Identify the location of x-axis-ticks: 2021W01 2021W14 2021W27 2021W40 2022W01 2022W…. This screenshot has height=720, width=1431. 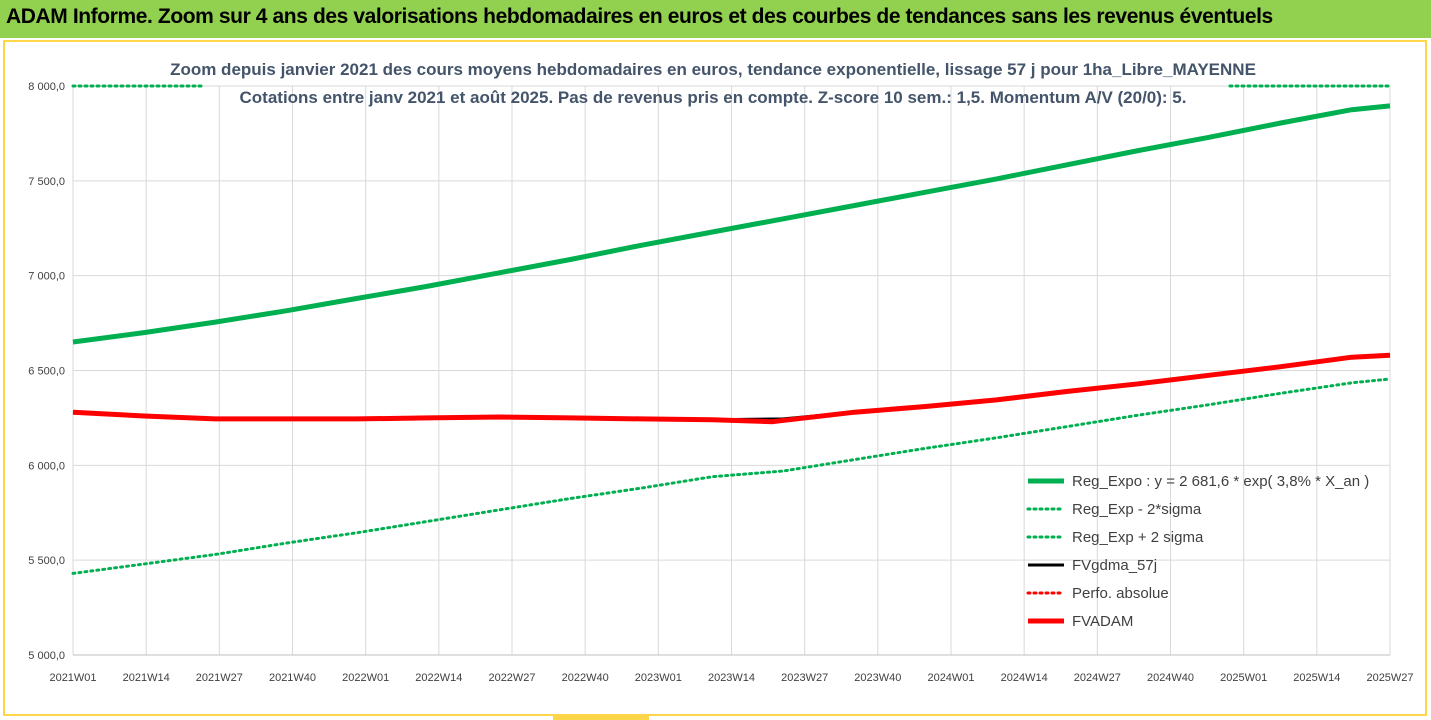
(731, 678).